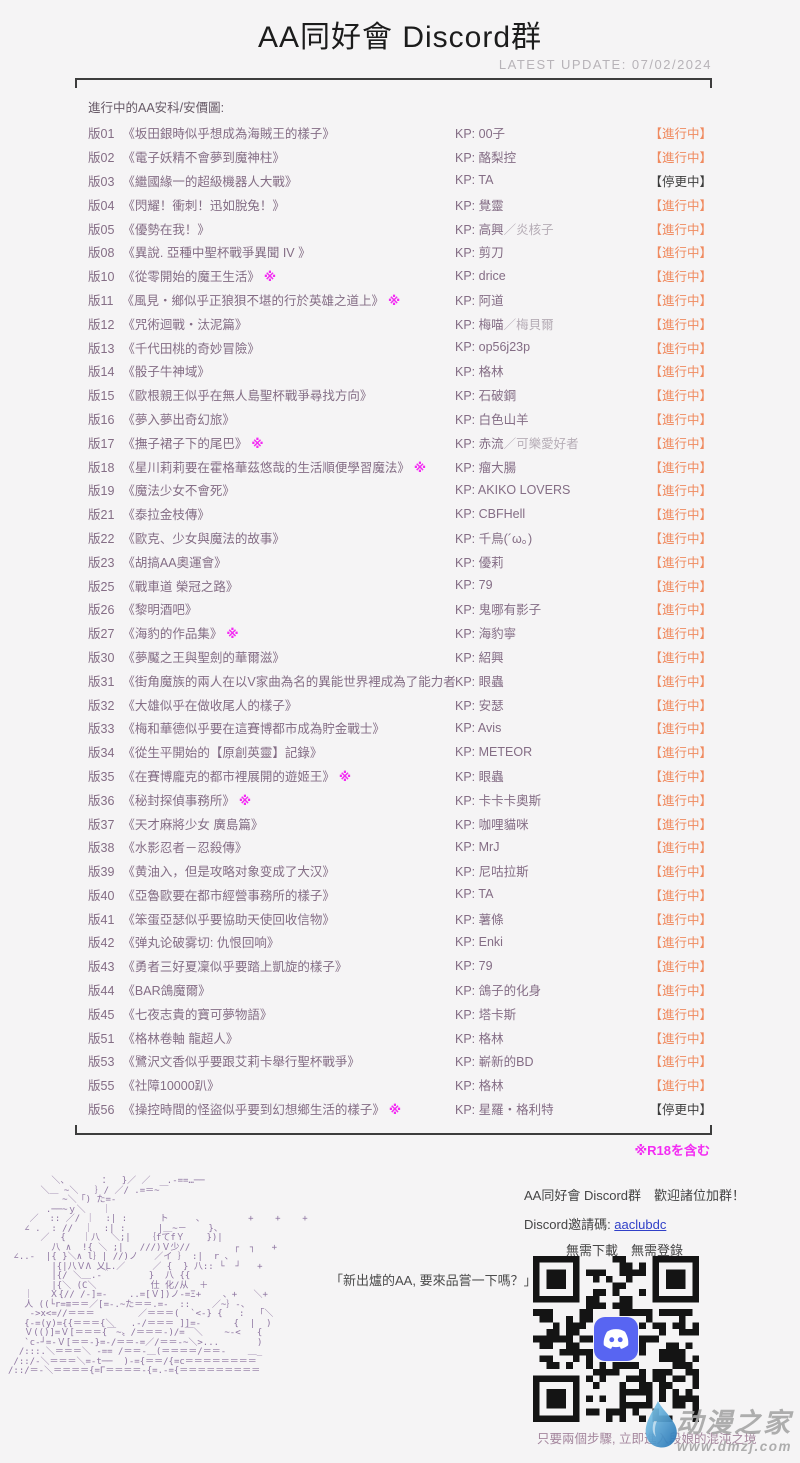 This screenshot has width=800, height=1463. I want to click on board-number: 版10, so click(101, 277).